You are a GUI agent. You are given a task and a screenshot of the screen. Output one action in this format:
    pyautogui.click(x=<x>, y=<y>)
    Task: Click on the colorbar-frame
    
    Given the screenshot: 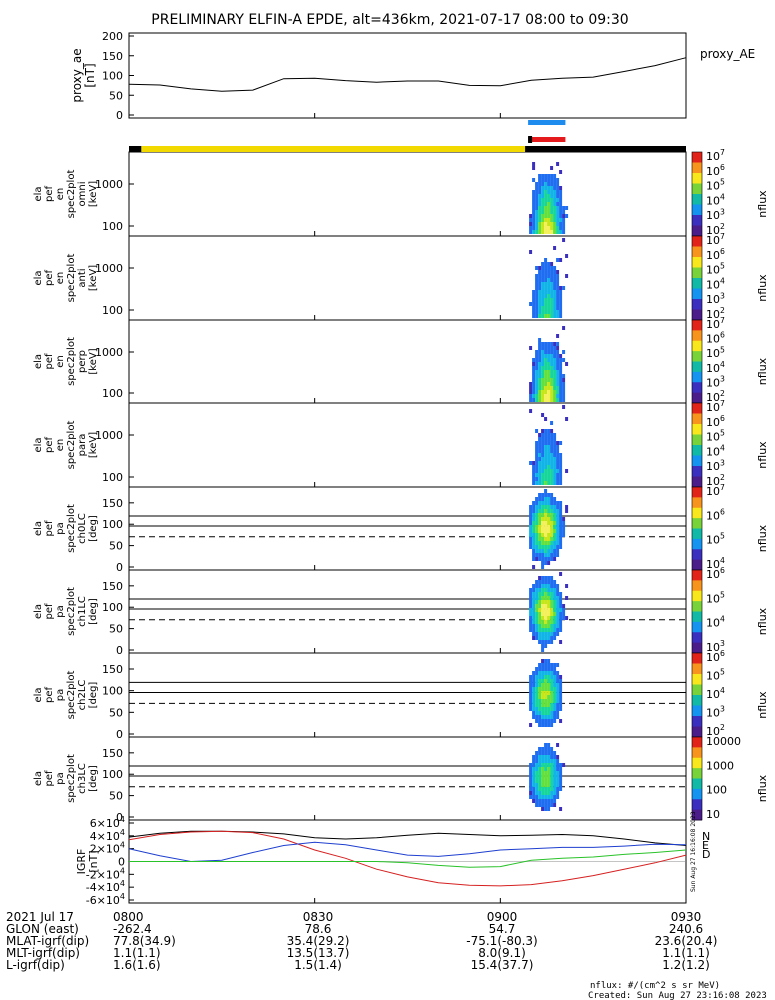 What is the action you would take?
    pyautogui.click(x=697, y=778)
    